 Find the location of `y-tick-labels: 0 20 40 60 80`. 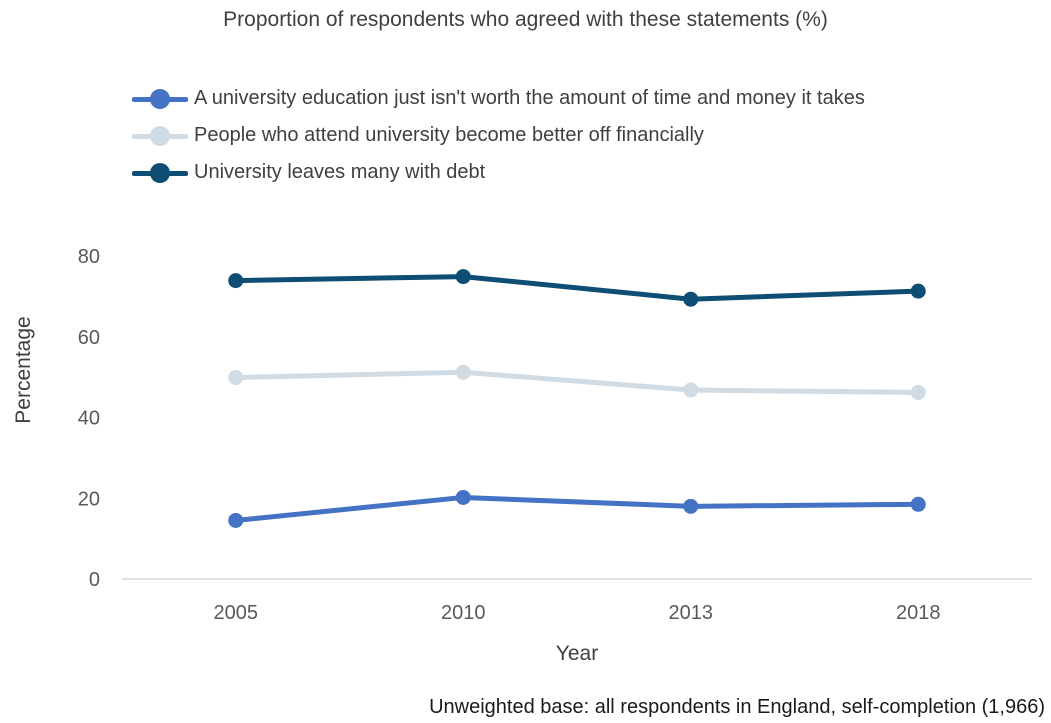

y-tick-labels: 0 20 40 60 80 is located at coordinates (89, 418).